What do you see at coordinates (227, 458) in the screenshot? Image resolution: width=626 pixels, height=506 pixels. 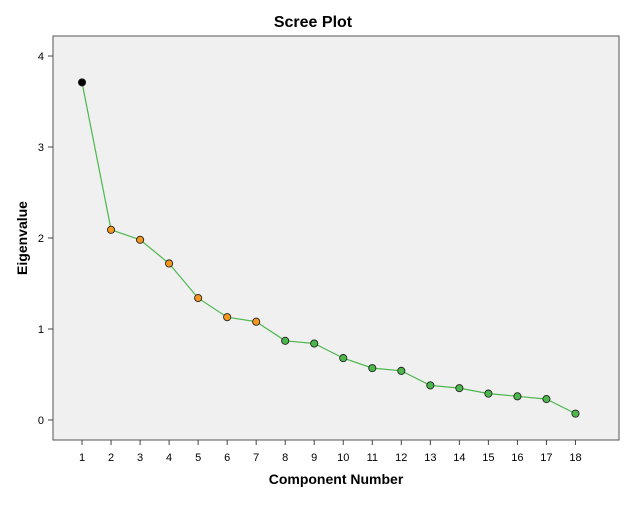 I see `x-tick-label: 6` at bounding box center [227, 458].